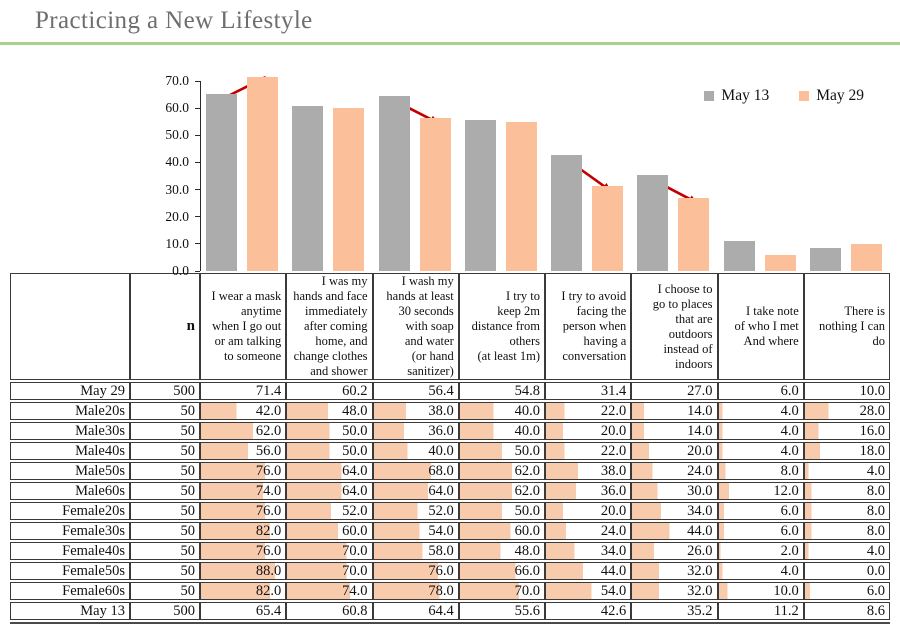 The image size is (900, 628). I want to click on value-cell: 42.6, so click(588, 611).